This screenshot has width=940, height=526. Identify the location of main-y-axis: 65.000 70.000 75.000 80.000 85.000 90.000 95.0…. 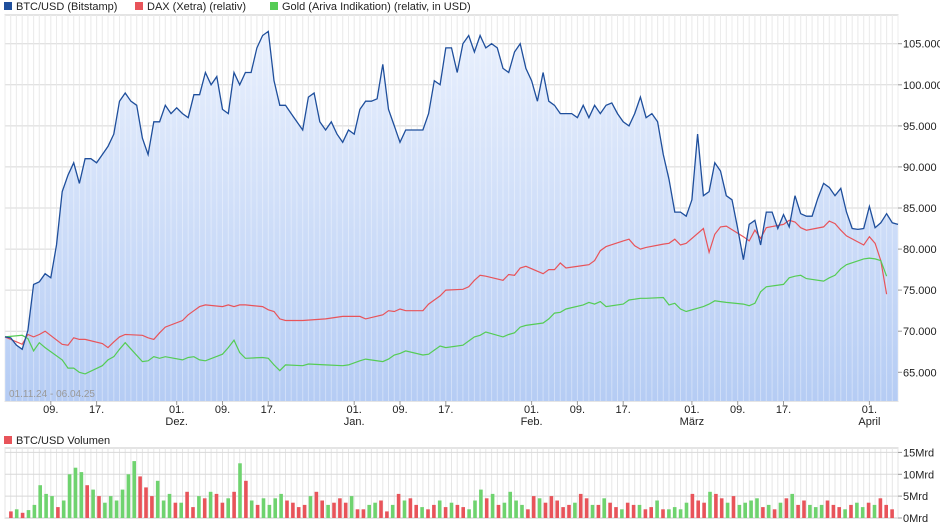
(919, 209).